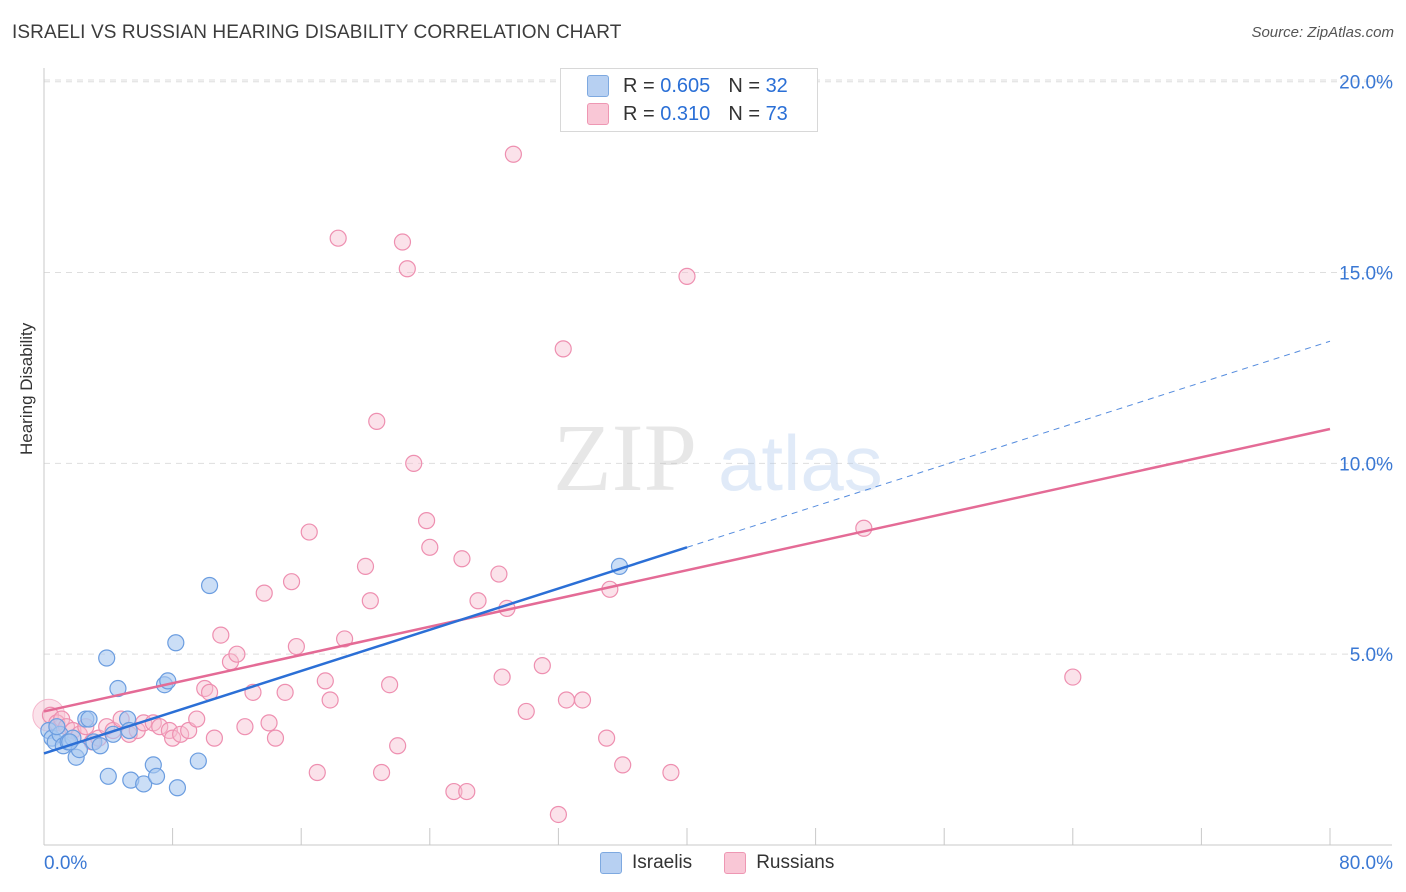 Image resolution: width=1406 pixels, height=892 pixels. I want to click on y-tick-label: 20.0%, so click(1366, 83).